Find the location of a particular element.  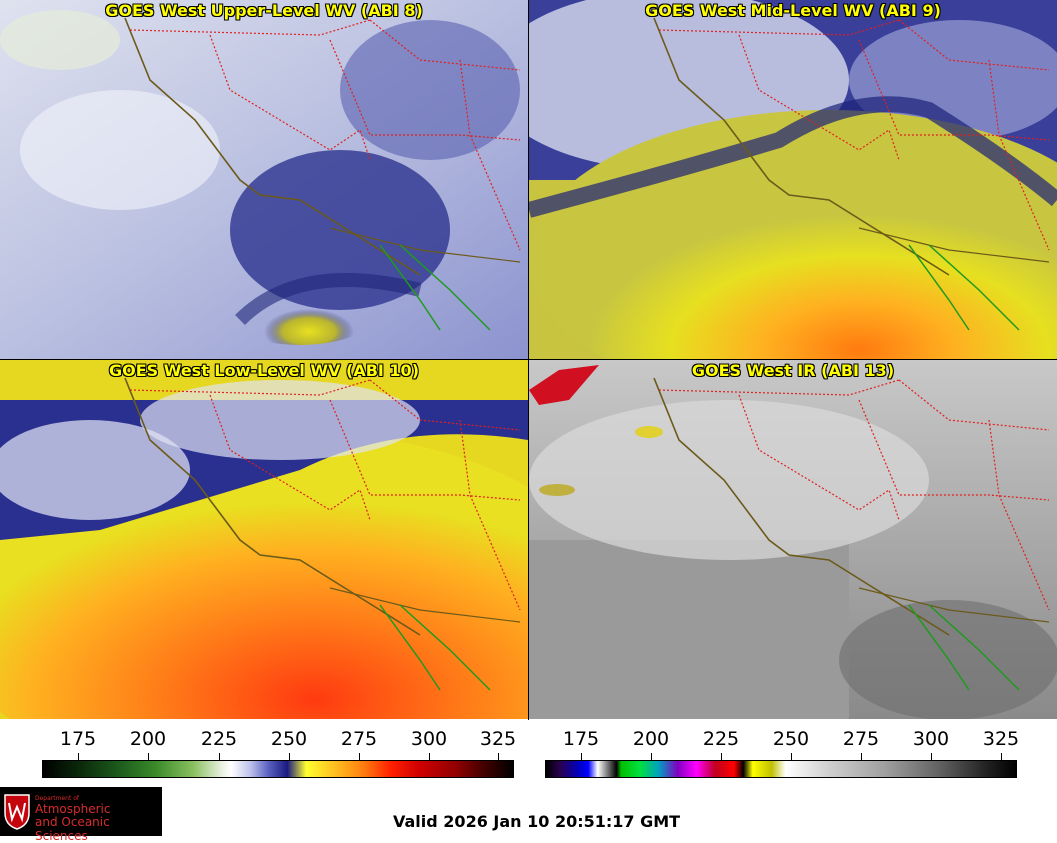

wv-colorbar: 175 200 225 250 275 300 325 is located at coordinates (264, 750).